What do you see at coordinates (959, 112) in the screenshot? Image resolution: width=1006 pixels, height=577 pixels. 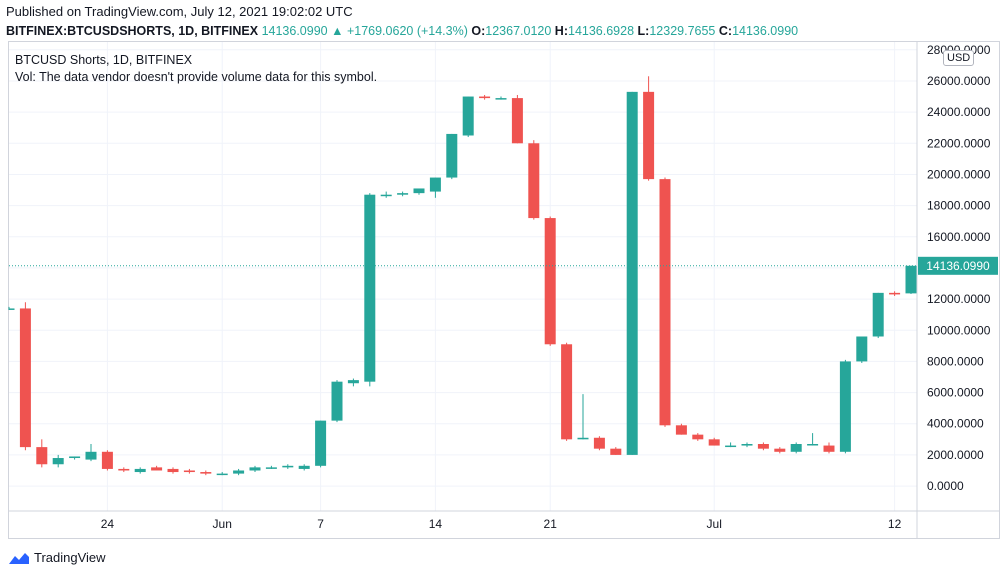 I see `y-tick-label: 24000.0000` at bounding box center [959, 112].